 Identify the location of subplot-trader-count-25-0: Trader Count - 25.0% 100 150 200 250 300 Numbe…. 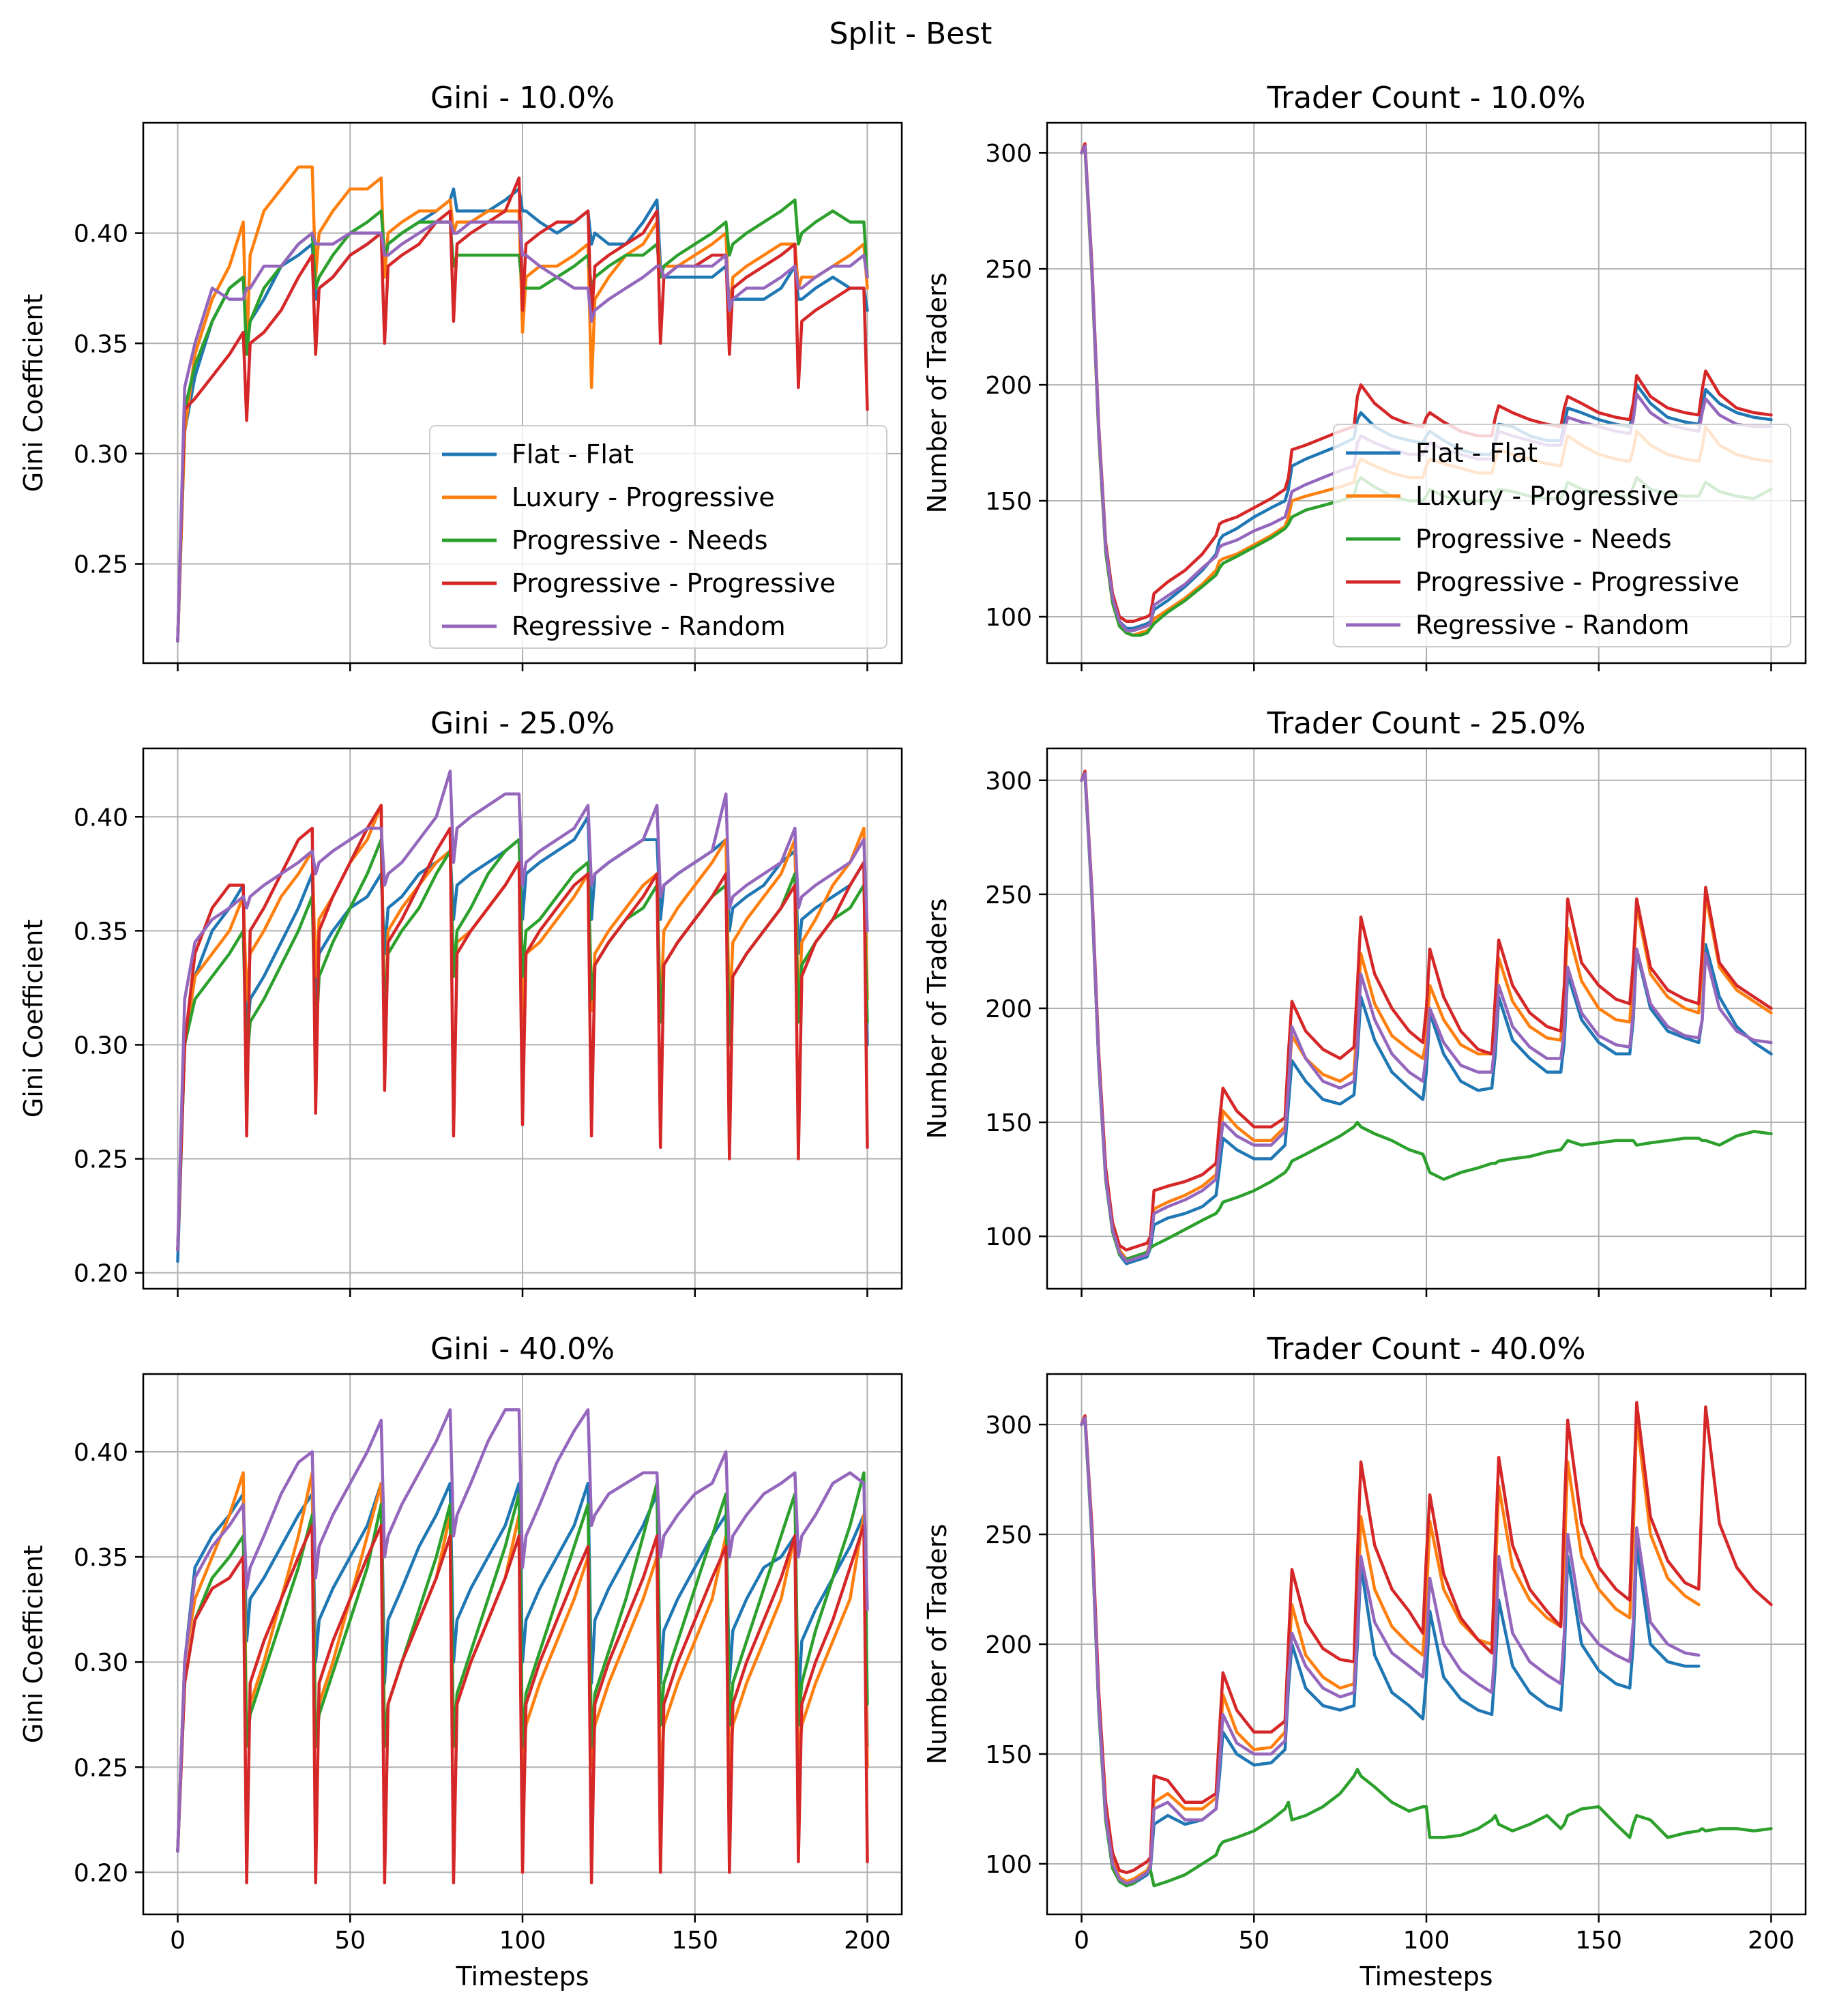
(1364, 1001).